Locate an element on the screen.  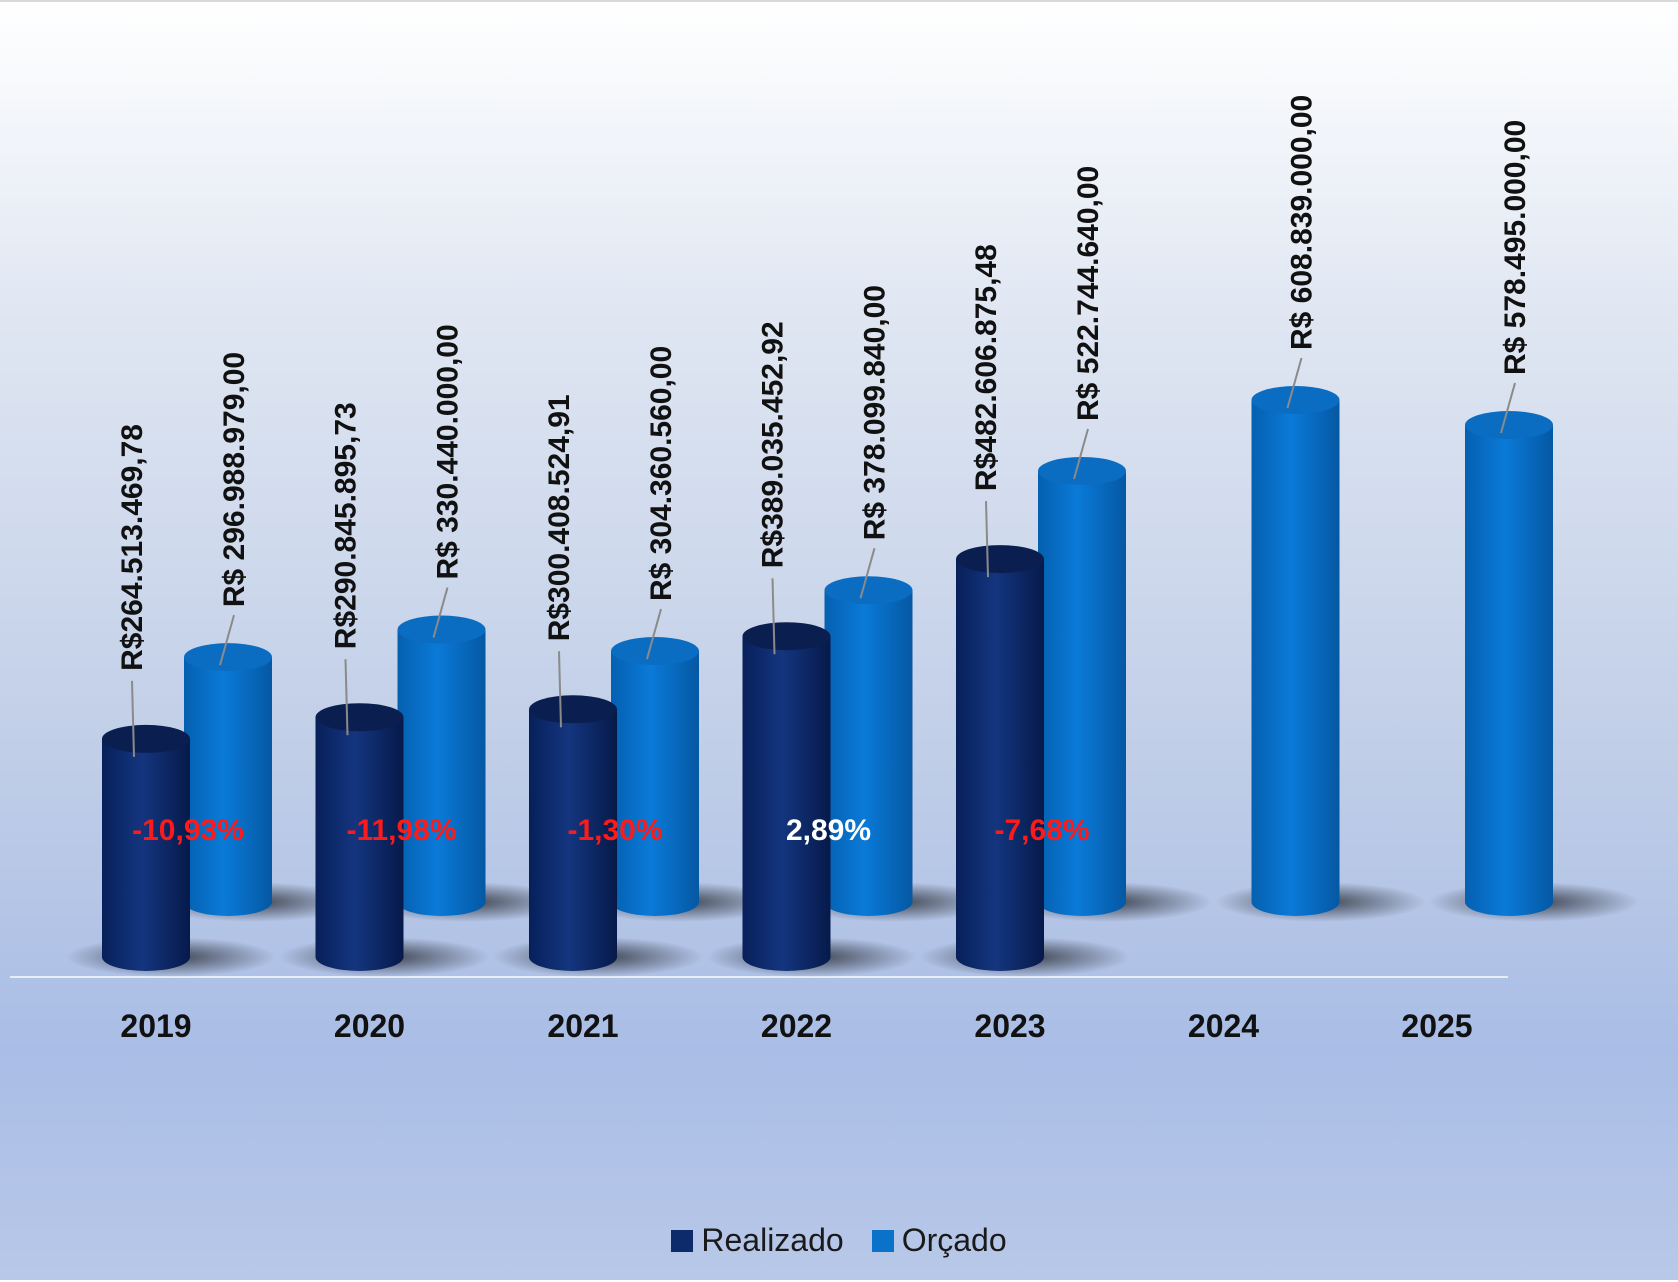
bar-orcado-2025-base is located at coordinates (1509, 902).